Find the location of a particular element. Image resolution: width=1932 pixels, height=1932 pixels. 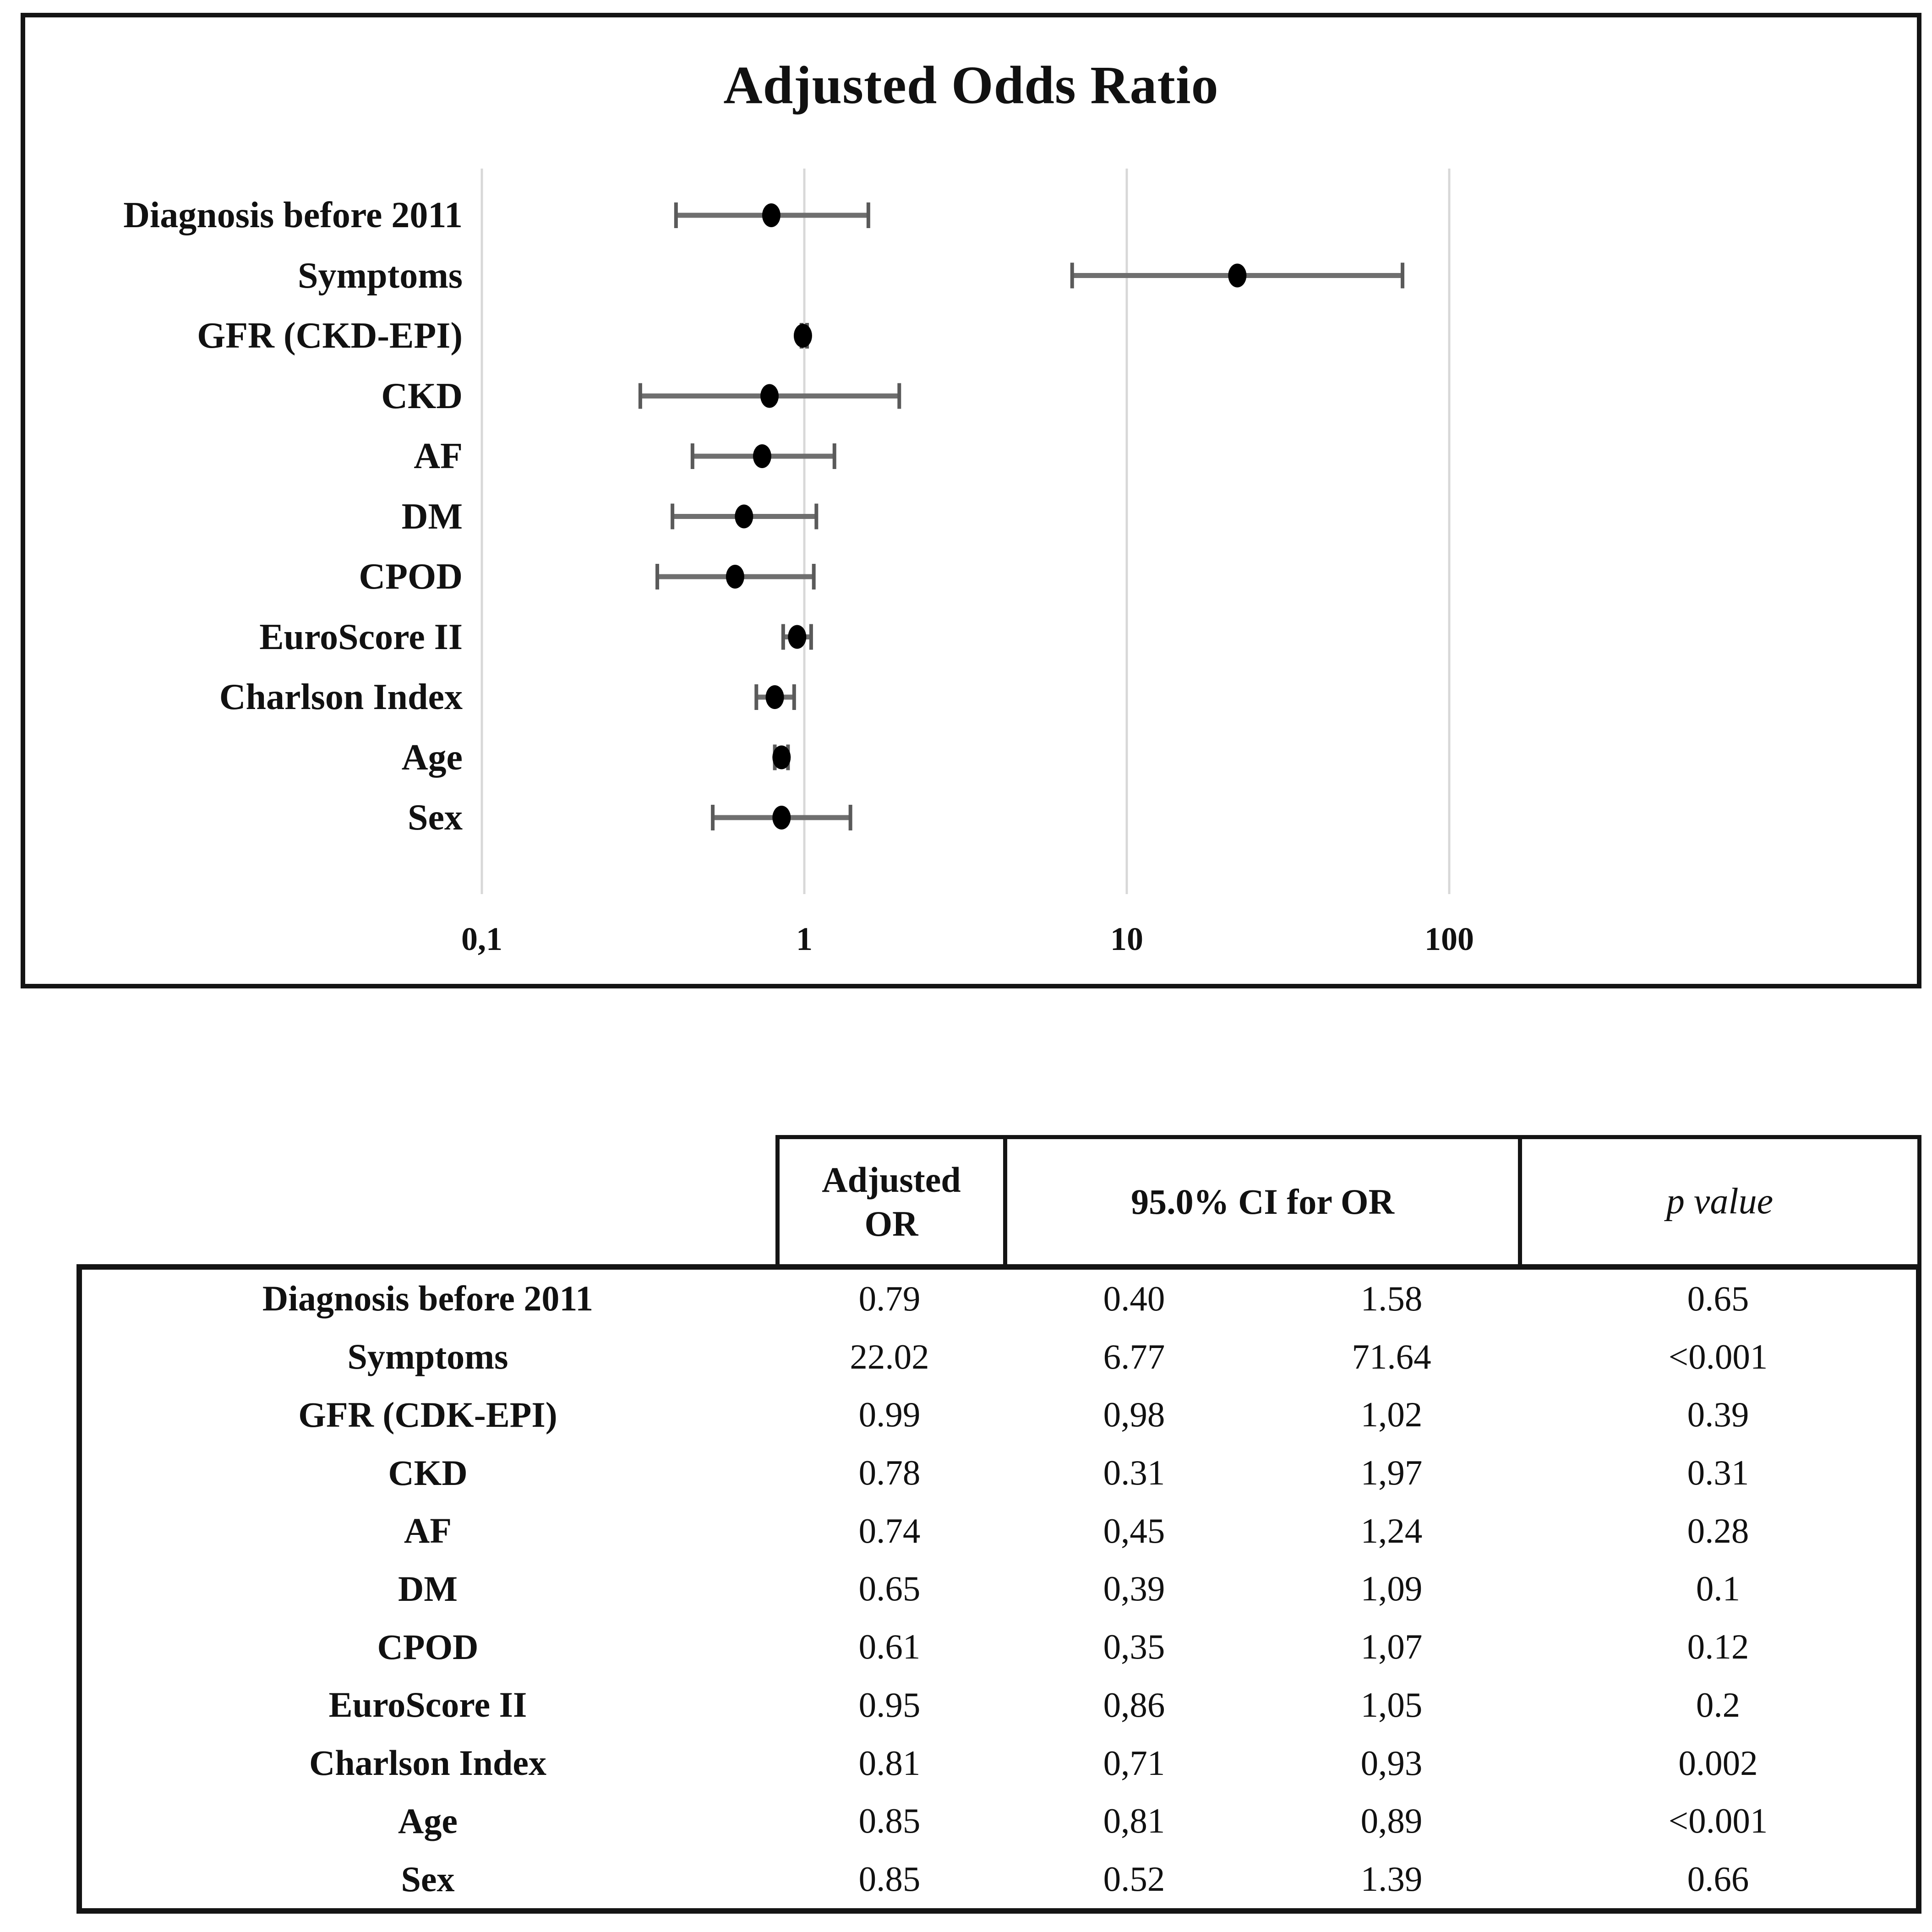

table-cell-ci-low: 0,45 is located at coordinates (1134, 1531).